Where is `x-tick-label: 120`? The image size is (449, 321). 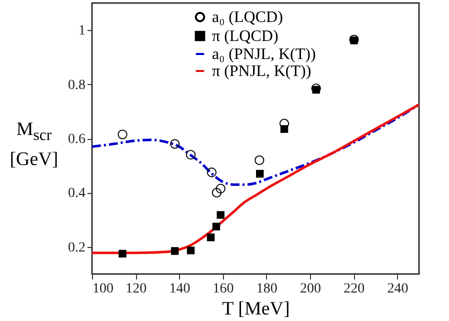
x-tick-label: 120 is located at coordinates (136, 289).